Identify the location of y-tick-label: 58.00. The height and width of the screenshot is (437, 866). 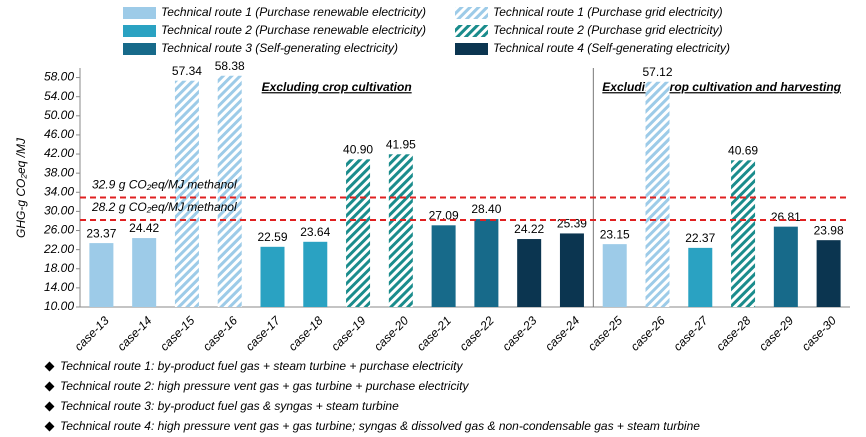
(59, 77).